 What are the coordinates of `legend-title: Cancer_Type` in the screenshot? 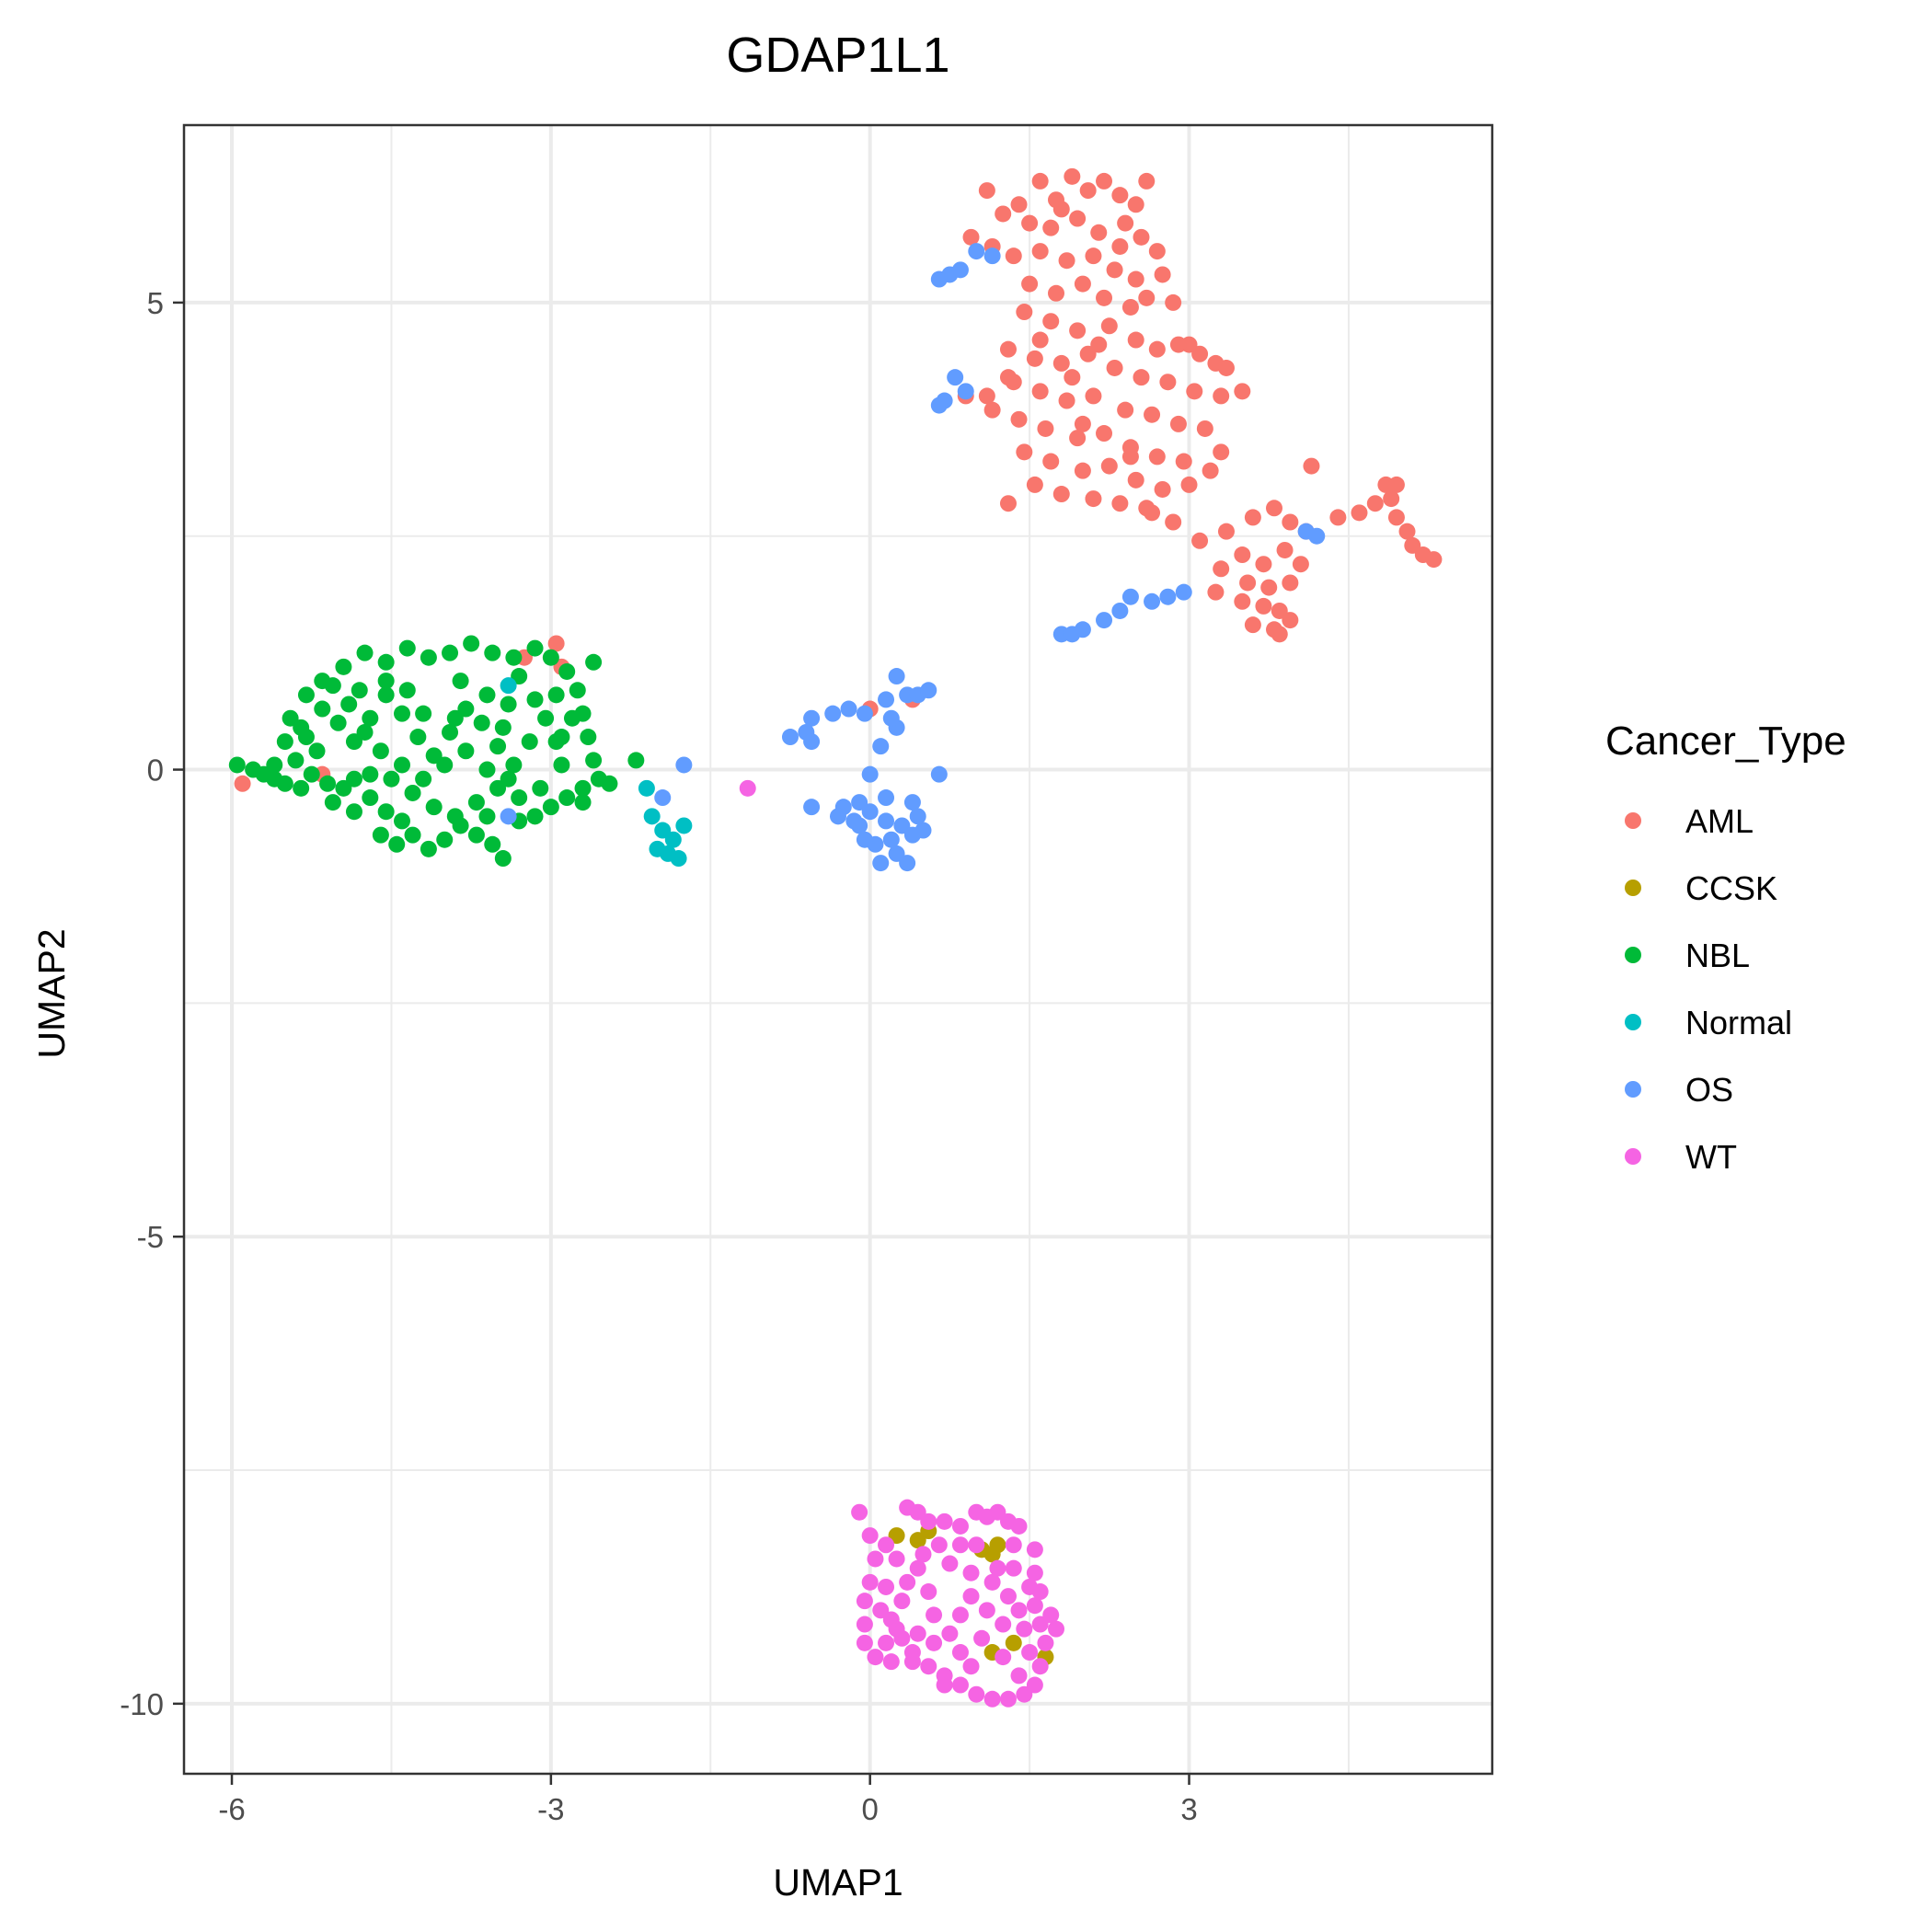 It's located at (1725, 741).